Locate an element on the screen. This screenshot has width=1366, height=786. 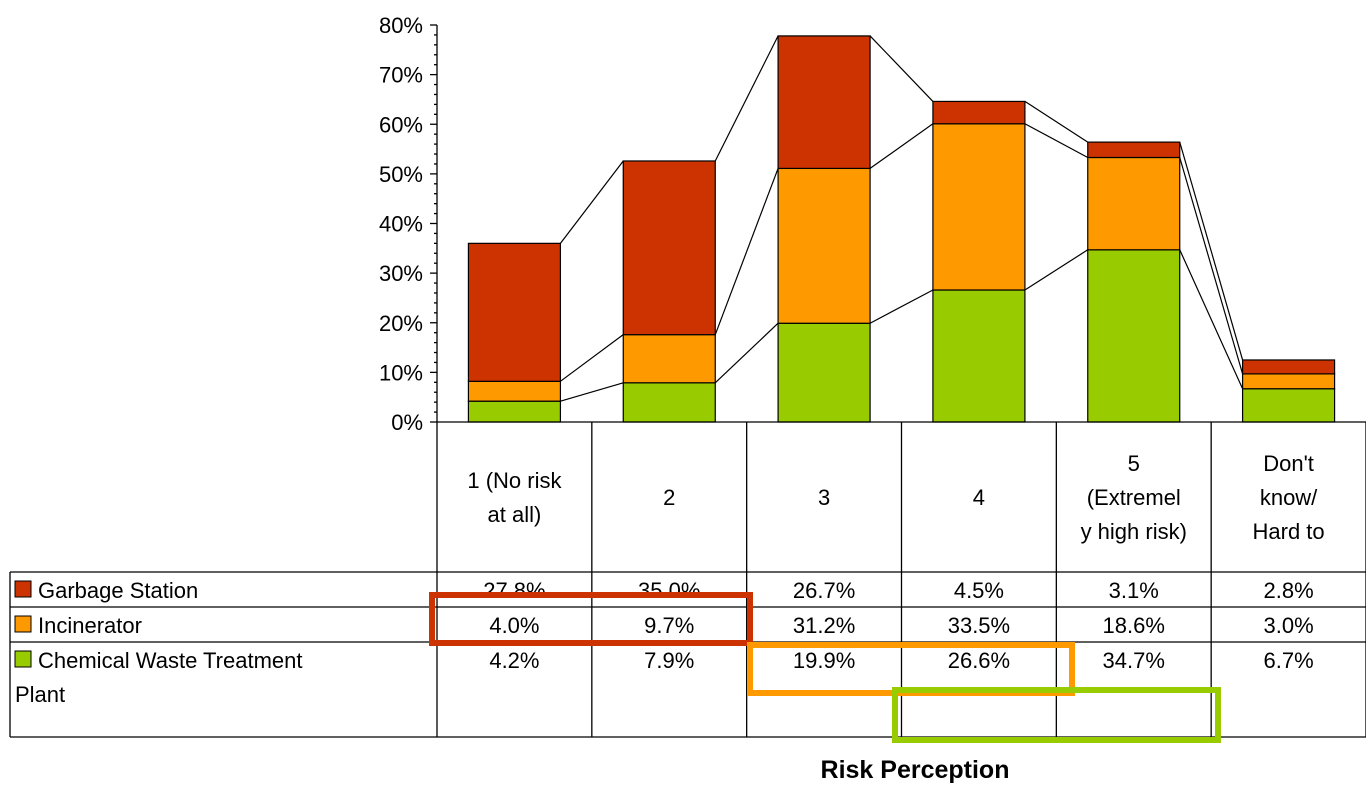
data-label: 3.1% is located at coordinates (1134, 590).